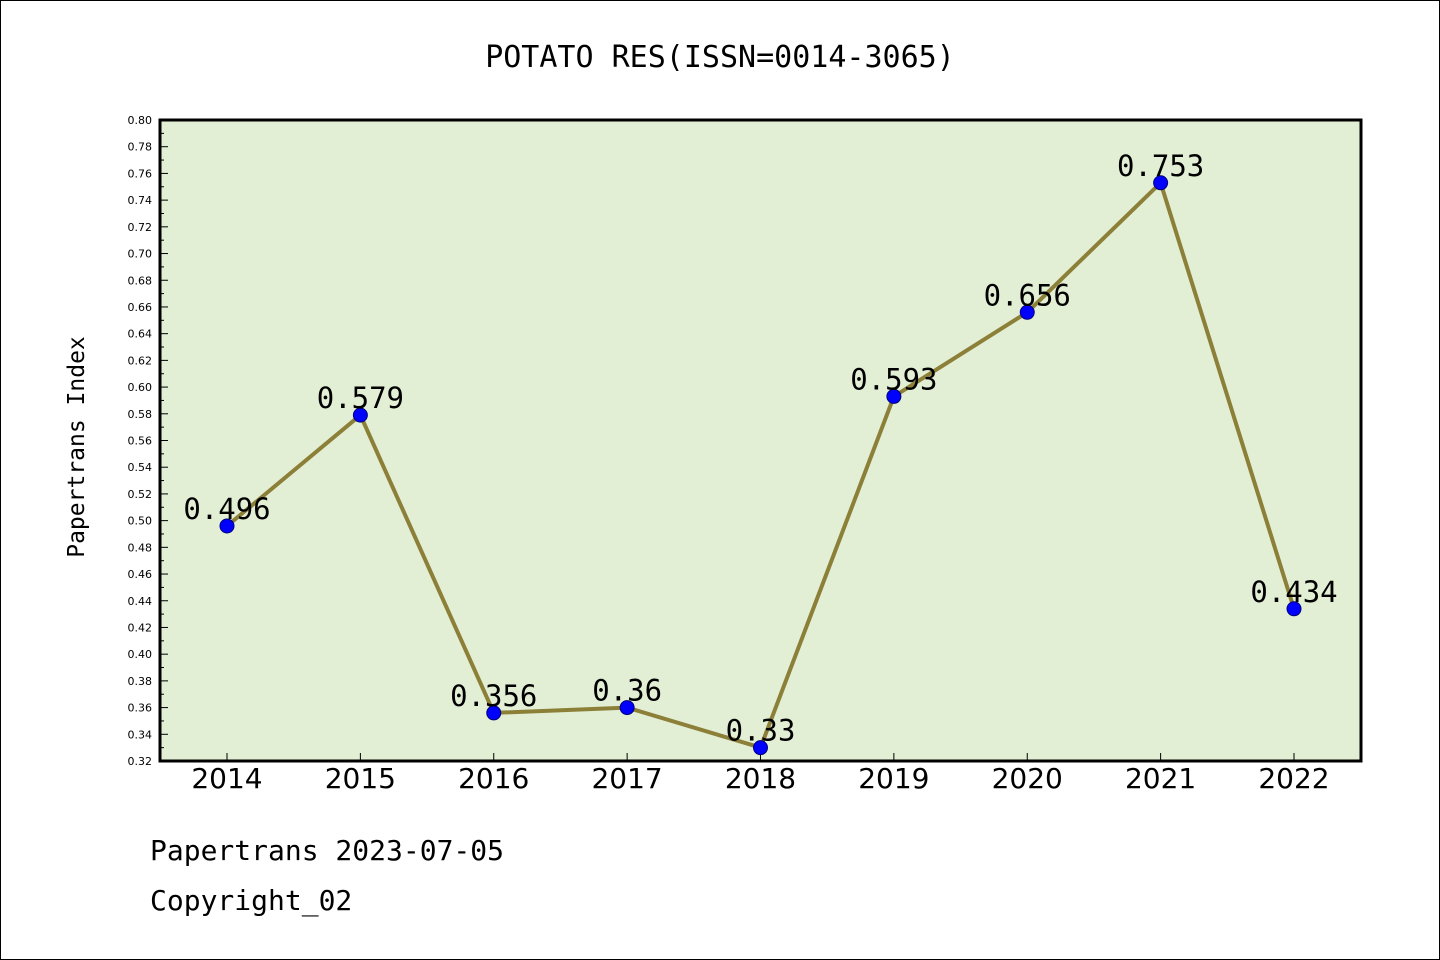 This screenshot has width=1440, height=960. I want to click on y-tick-label: 0.44, so click(140, 601).